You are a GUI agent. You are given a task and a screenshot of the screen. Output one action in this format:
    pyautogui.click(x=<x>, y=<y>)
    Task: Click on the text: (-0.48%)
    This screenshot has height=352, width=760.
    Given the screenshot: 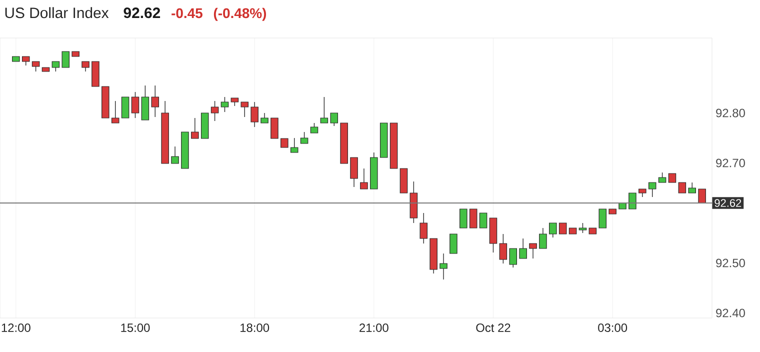 What is the action you would take?
    pyautogui.click(x=240, y=14)
    